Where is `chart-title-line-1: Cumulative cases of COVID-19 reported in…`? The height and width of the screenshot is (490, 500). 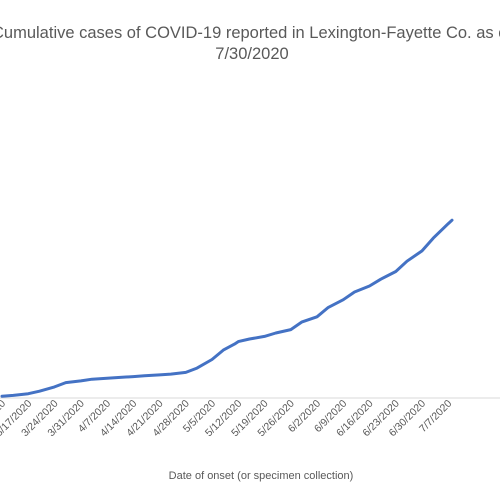
chart-title-line-1: Cumulative cases of COVID-19 reported in… is located at coordinates (250, 33).